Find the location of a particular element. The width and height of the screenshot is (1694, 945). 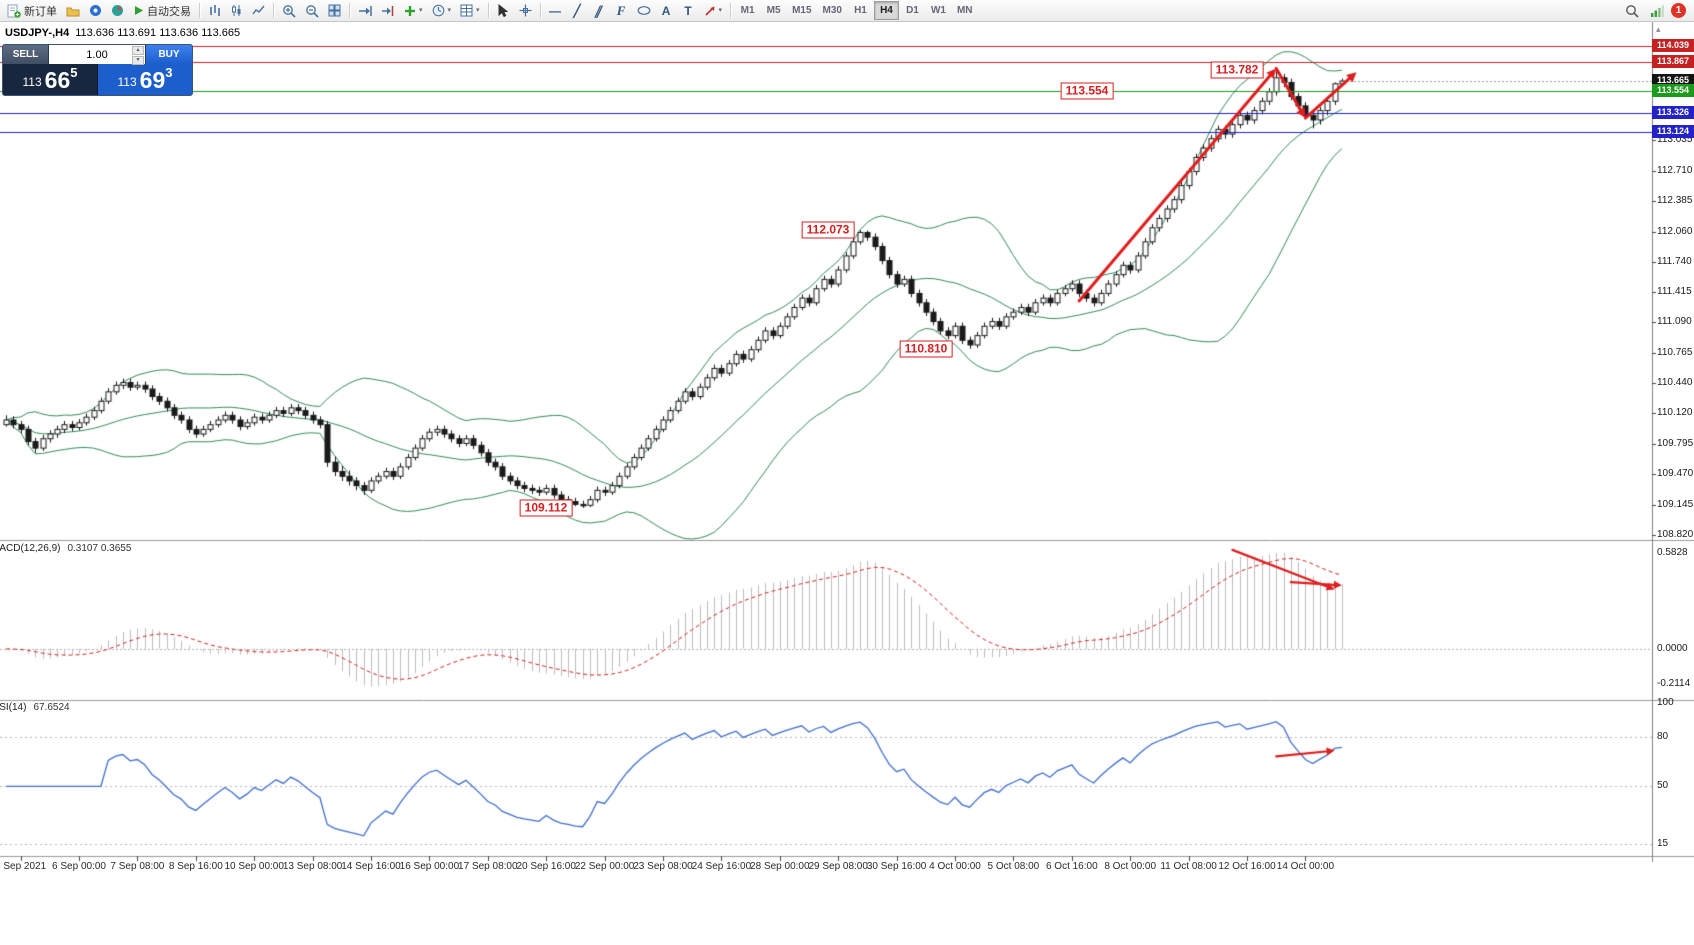

spinner-down-icon: ▼ is located at coordinates (138, 60).